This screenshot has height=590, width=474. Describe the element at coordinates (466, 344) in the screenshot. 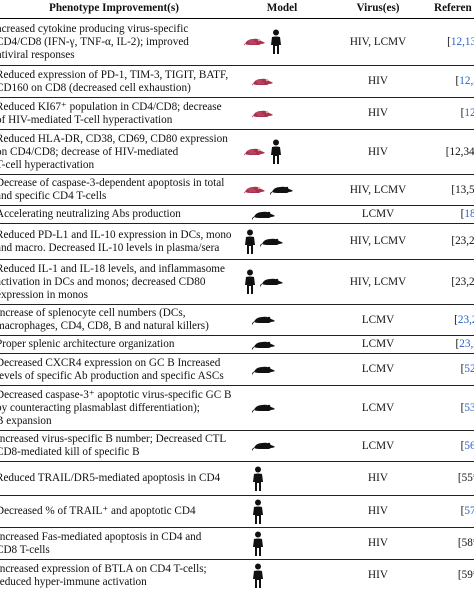

I see `reference-link: 23,26` at that location.